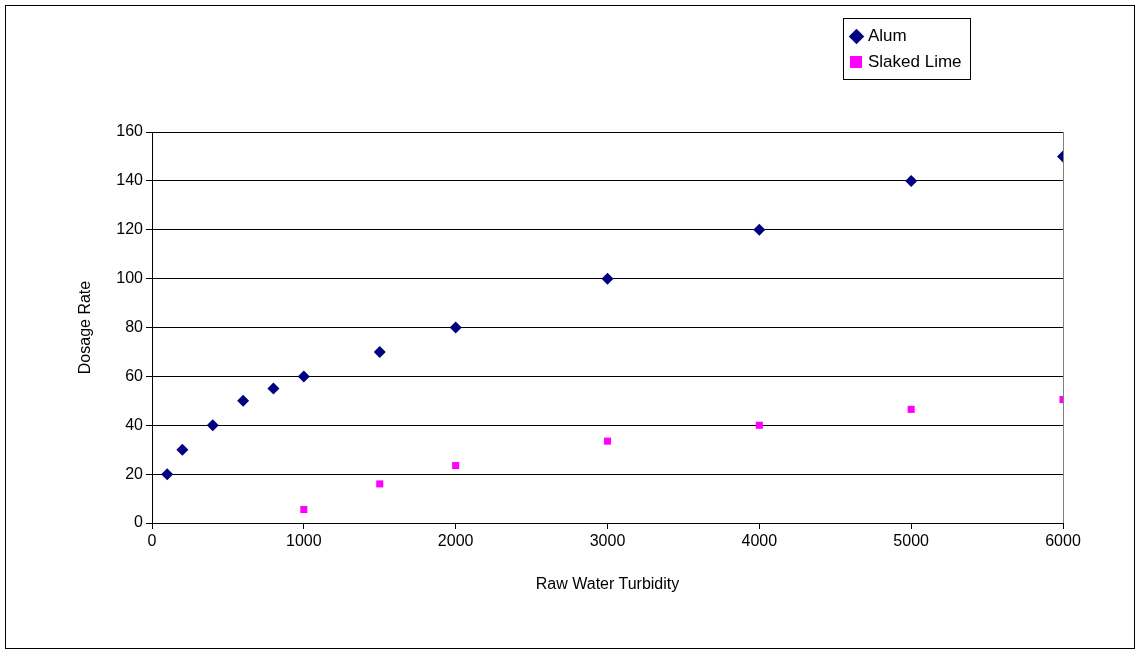  What do you see at coordinates (1063, 541) in the screenshot?
I see `x-tick-label: 6000` at bounding box center [1063, 541].